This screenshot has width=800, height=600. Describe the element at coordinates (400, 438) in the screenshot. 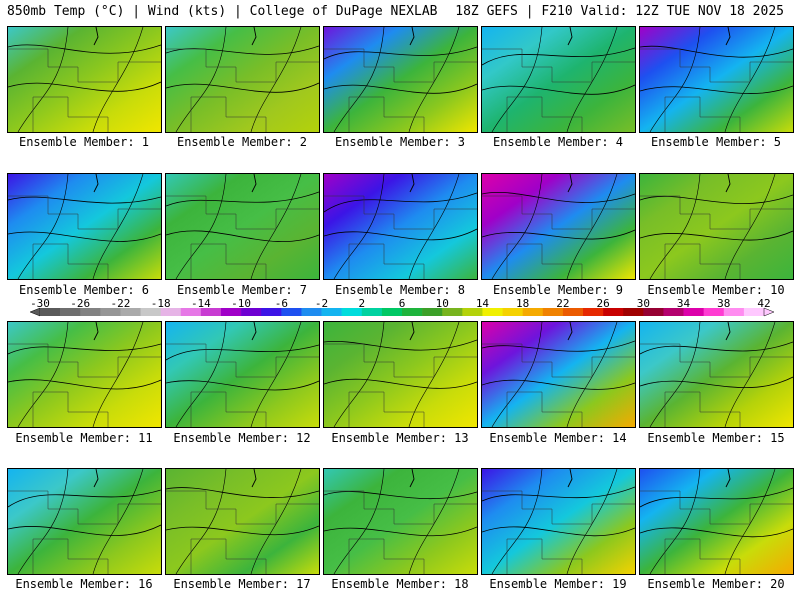

I see `member-caption: Ensemble Member: 13` at that location.